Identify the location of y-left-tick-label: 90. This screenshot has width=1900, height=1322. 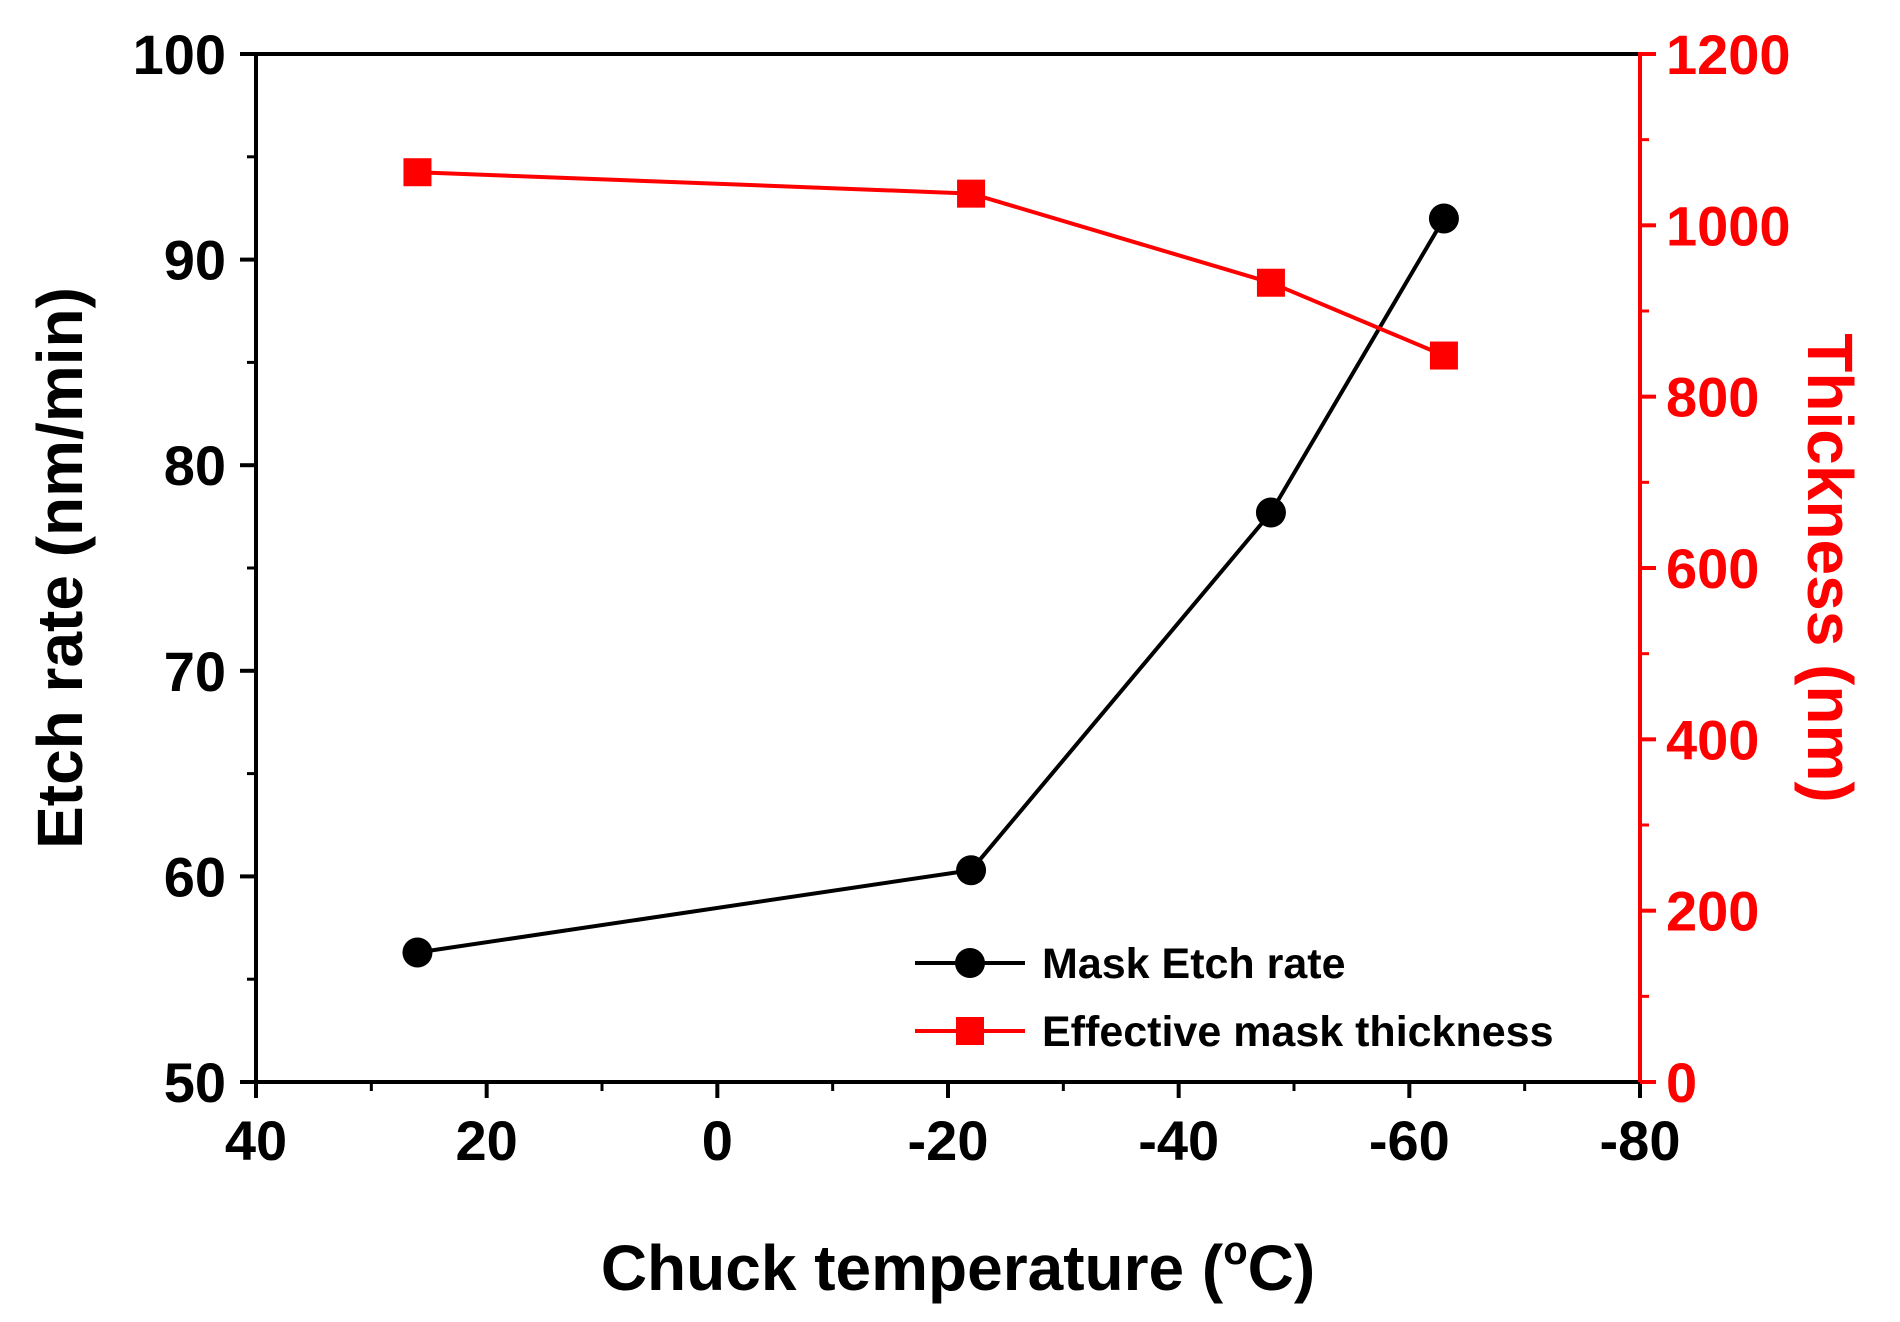
(195, 260).